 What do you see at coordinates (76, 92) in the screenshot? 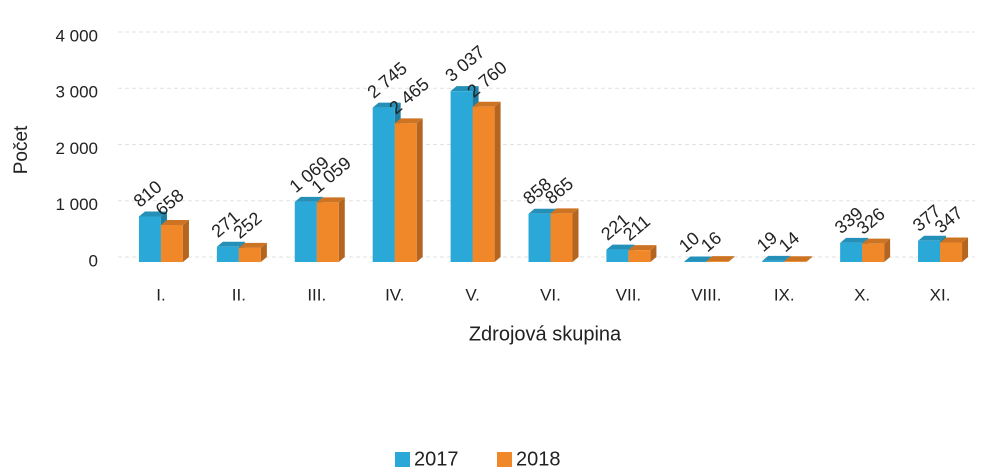
I see `y-tick-label: 3 000` at bounding box center [76, 92].